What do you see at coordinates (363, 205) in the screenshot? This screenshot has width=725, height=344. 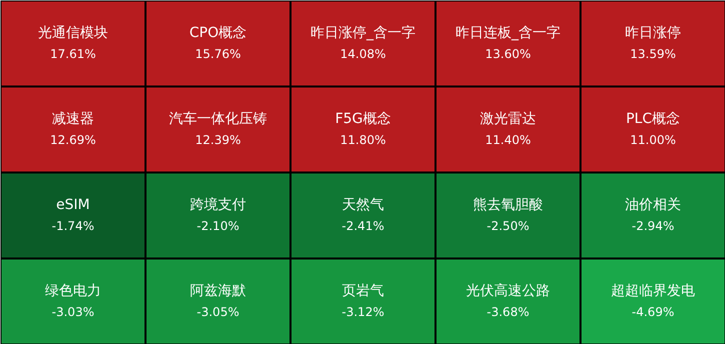 I see `category-label: 天然气` at bounding box center [363, 205].